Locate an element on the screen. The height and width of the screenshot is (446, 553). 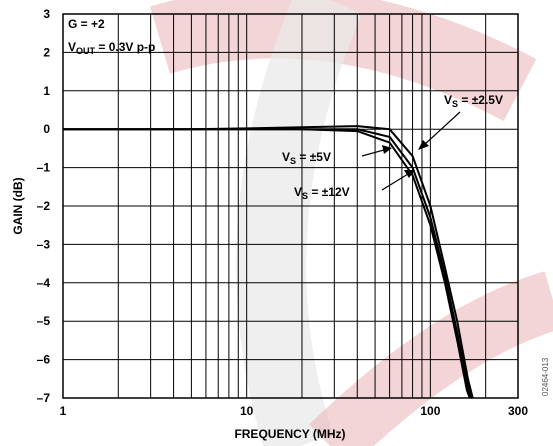
y-tick-label: –1 is located at coordinates (44, 168).